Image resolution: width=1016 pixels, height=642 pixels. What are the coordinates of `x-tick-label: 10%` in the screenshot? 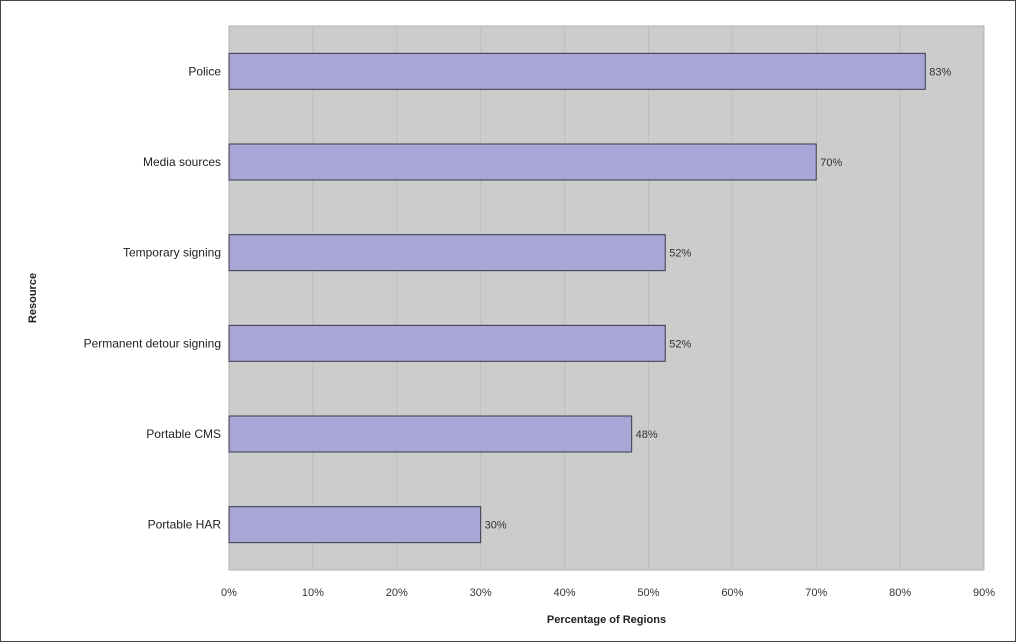 It's located at (313, 593).